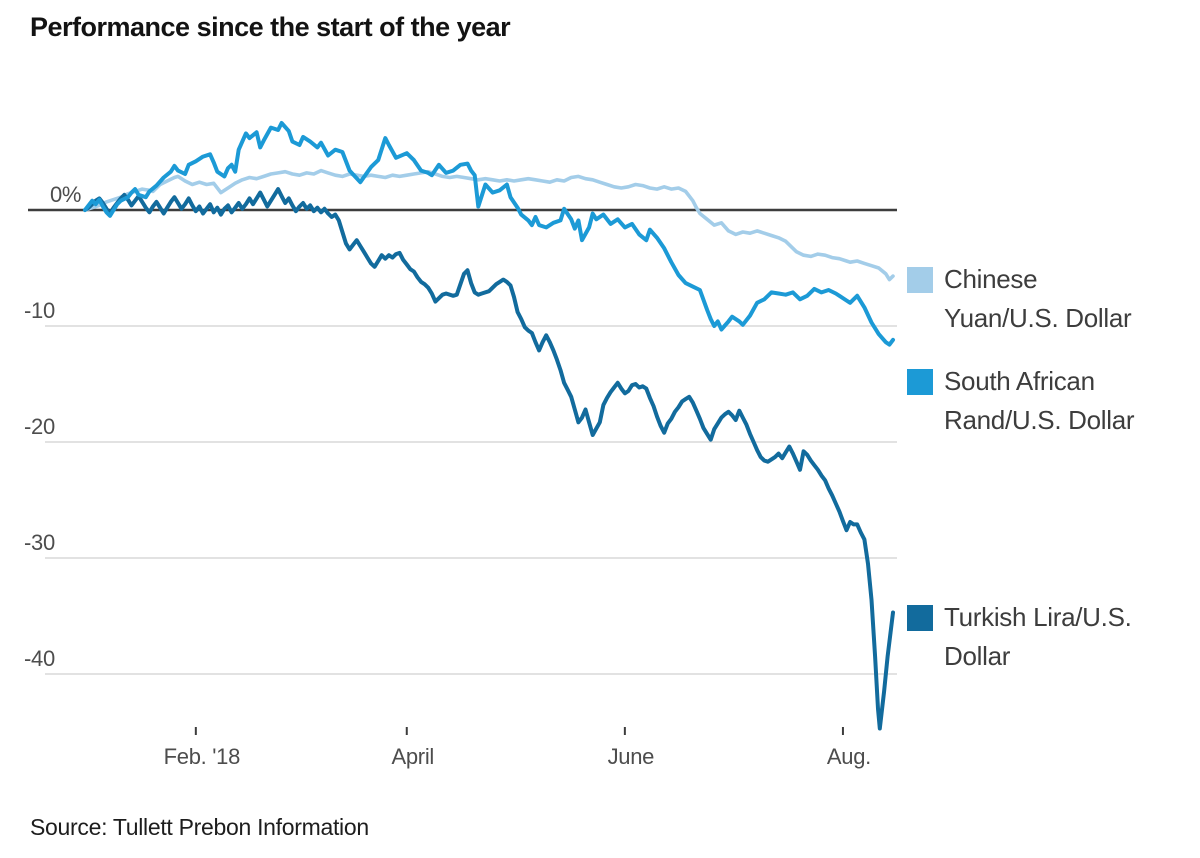  What do you see at coordinates (1039, 401) in the screenshot?
I see `legend-label: South African Rand/U.S. Dollar` at bounding box center [1039, 401].